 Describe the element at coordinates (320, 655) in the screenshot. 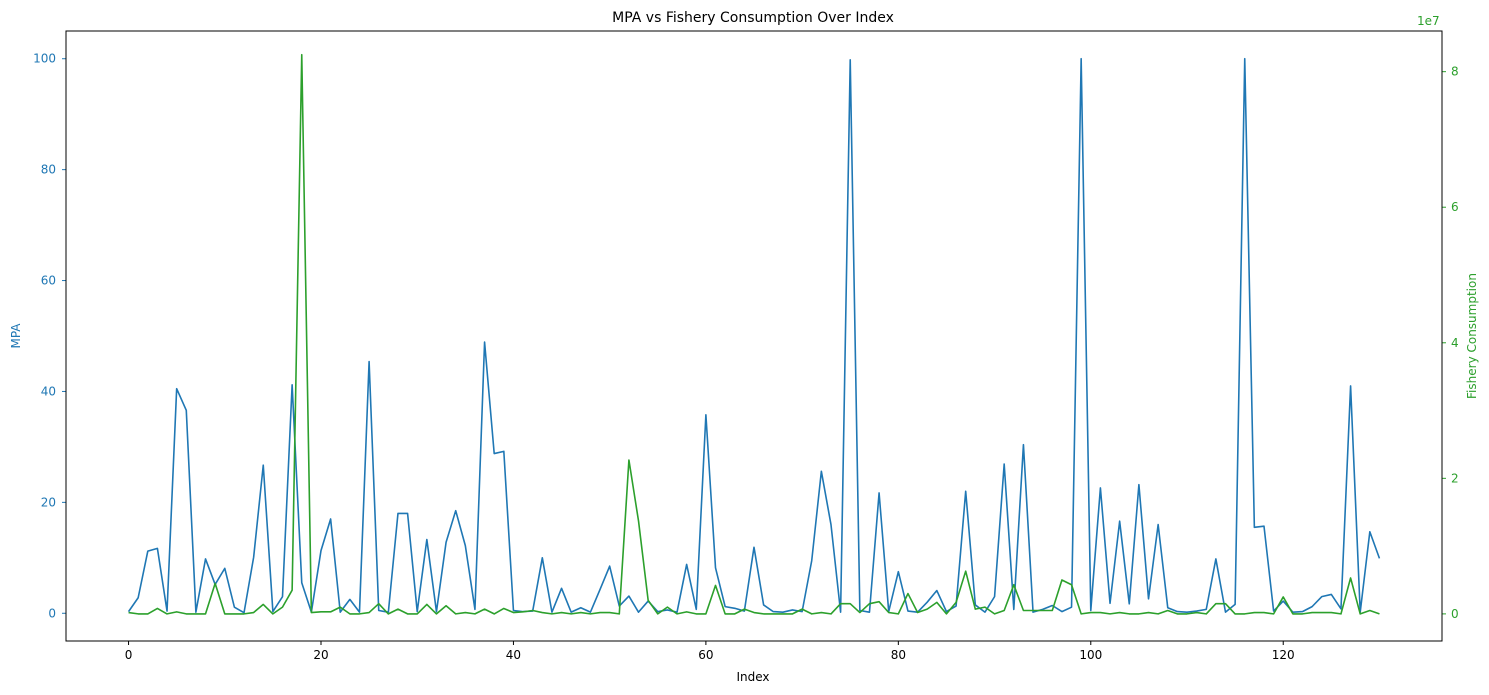

I see `x-tick-label: 20` at that location.